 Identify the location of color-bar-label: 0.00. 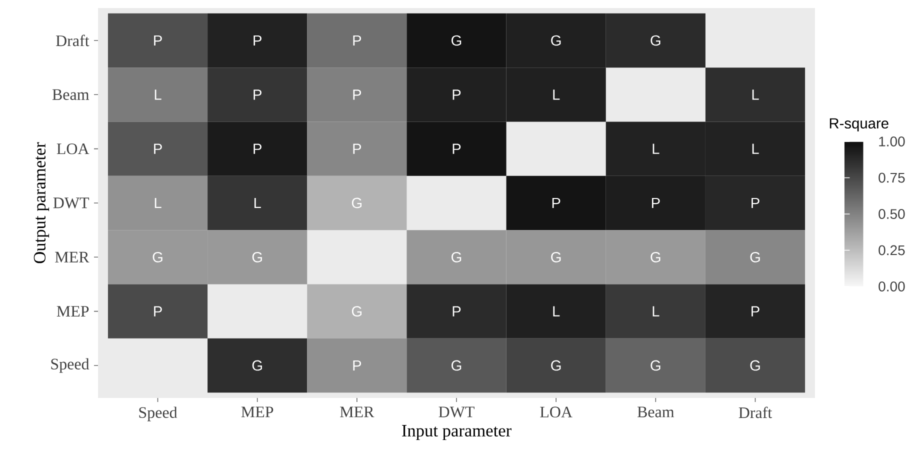
(891, 287).